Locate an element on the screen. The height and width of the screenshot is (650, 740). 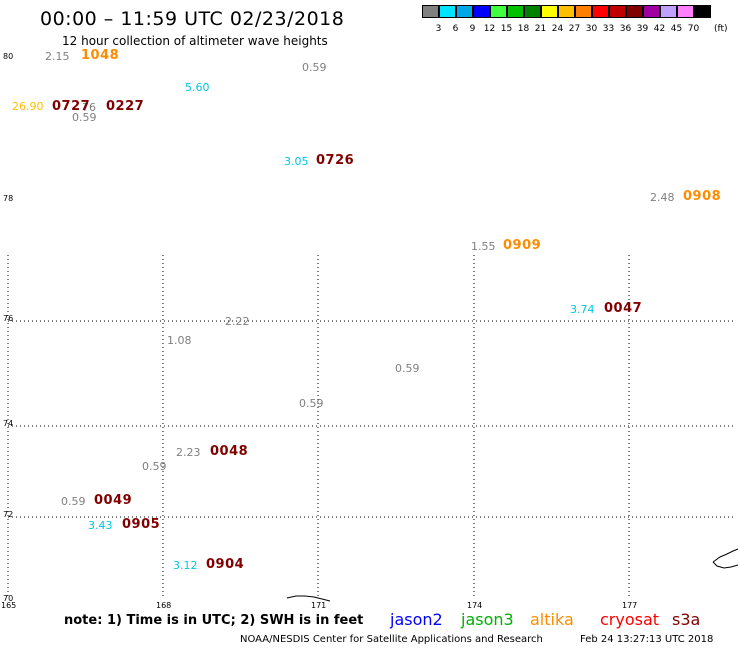
satellite-label-jason2: jason2 is located at coordinates (416, 619).